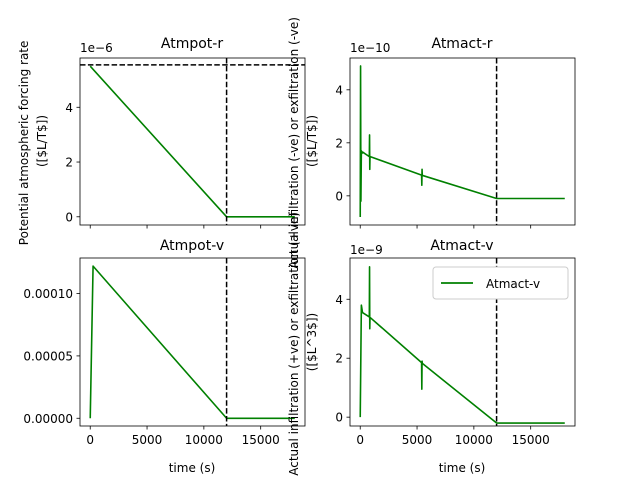 This screenshot has width=640, height=480. What do you see at coordinates (339, 418) in the screenshot?
I see `y-tick-label-atmact-v-0: 0` at bounding box center [339, 418].